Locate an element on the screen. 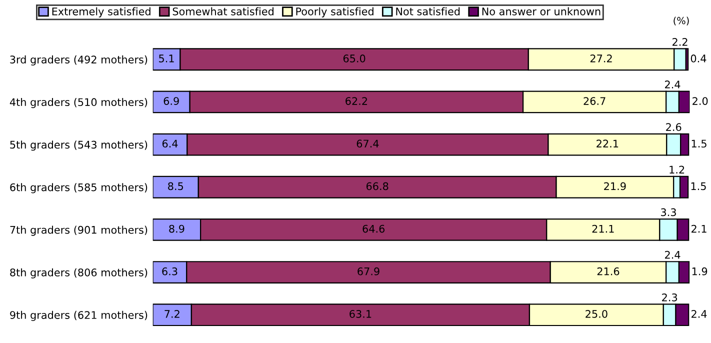 This screenshot has width=711, height=343. data-label: 2.3 is located at coordinates (670, 297).